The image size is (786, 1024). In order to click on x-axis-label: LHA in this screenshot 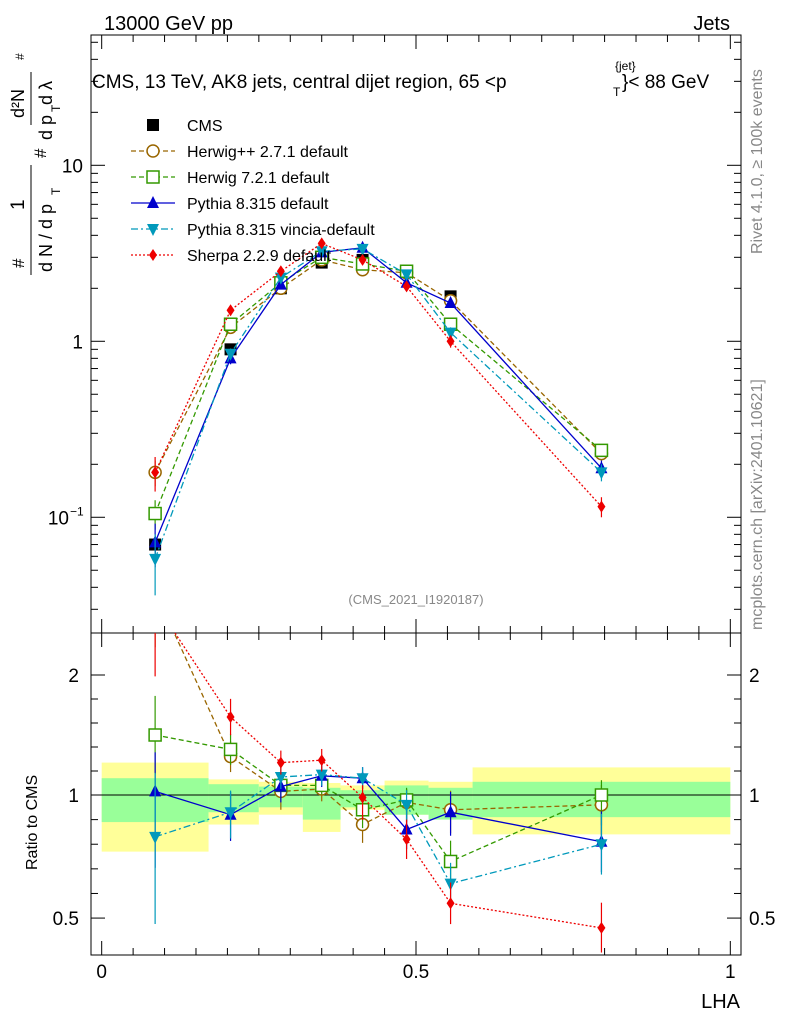, I will do `click(721, 1002)`.